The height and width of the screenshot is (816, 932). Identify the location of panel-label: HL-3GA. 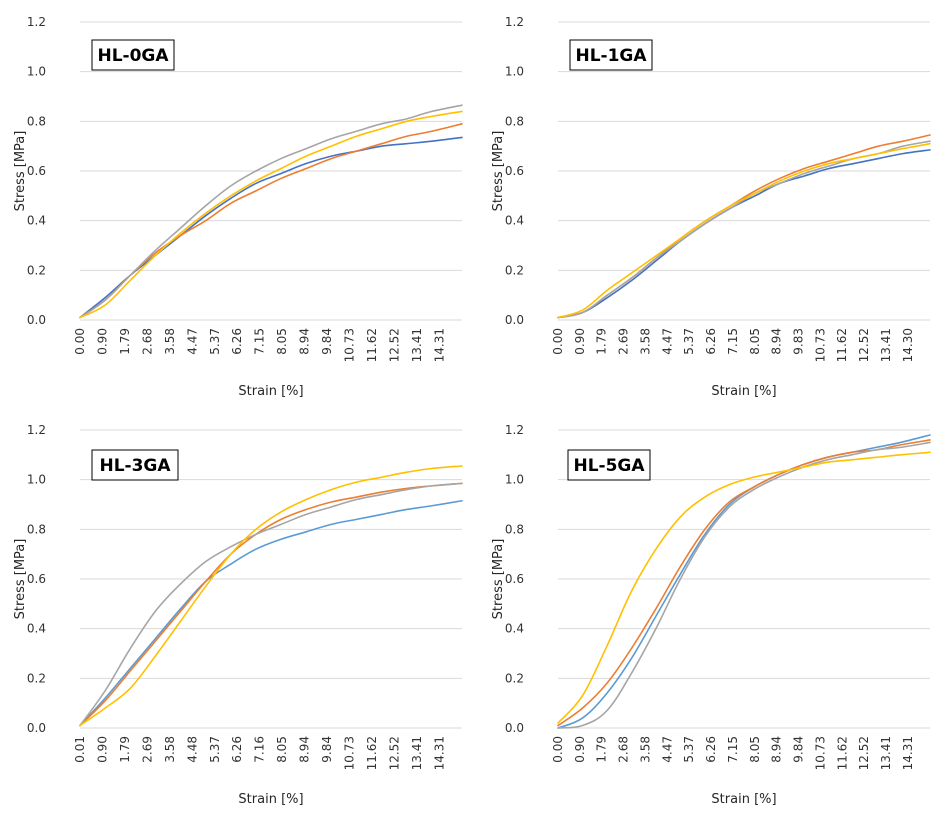
(135, 466).